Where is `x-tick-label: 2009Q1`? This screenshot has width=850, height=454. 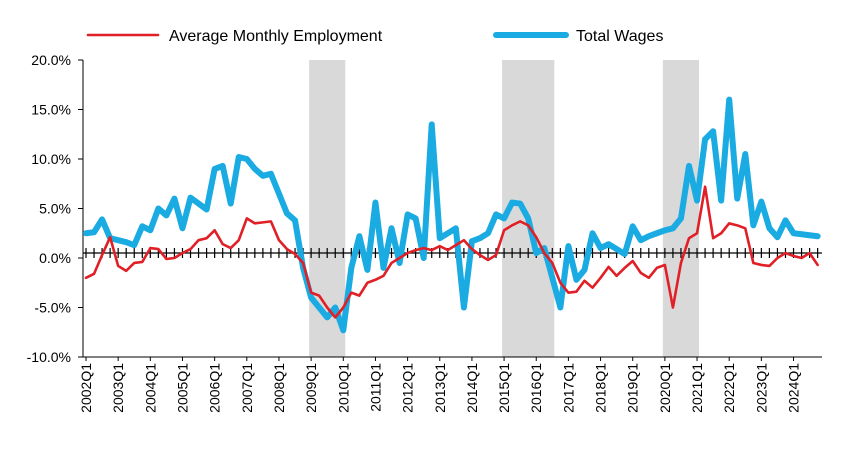
x-tick-label: 2009Q1 is located at coordinates (311, 388).